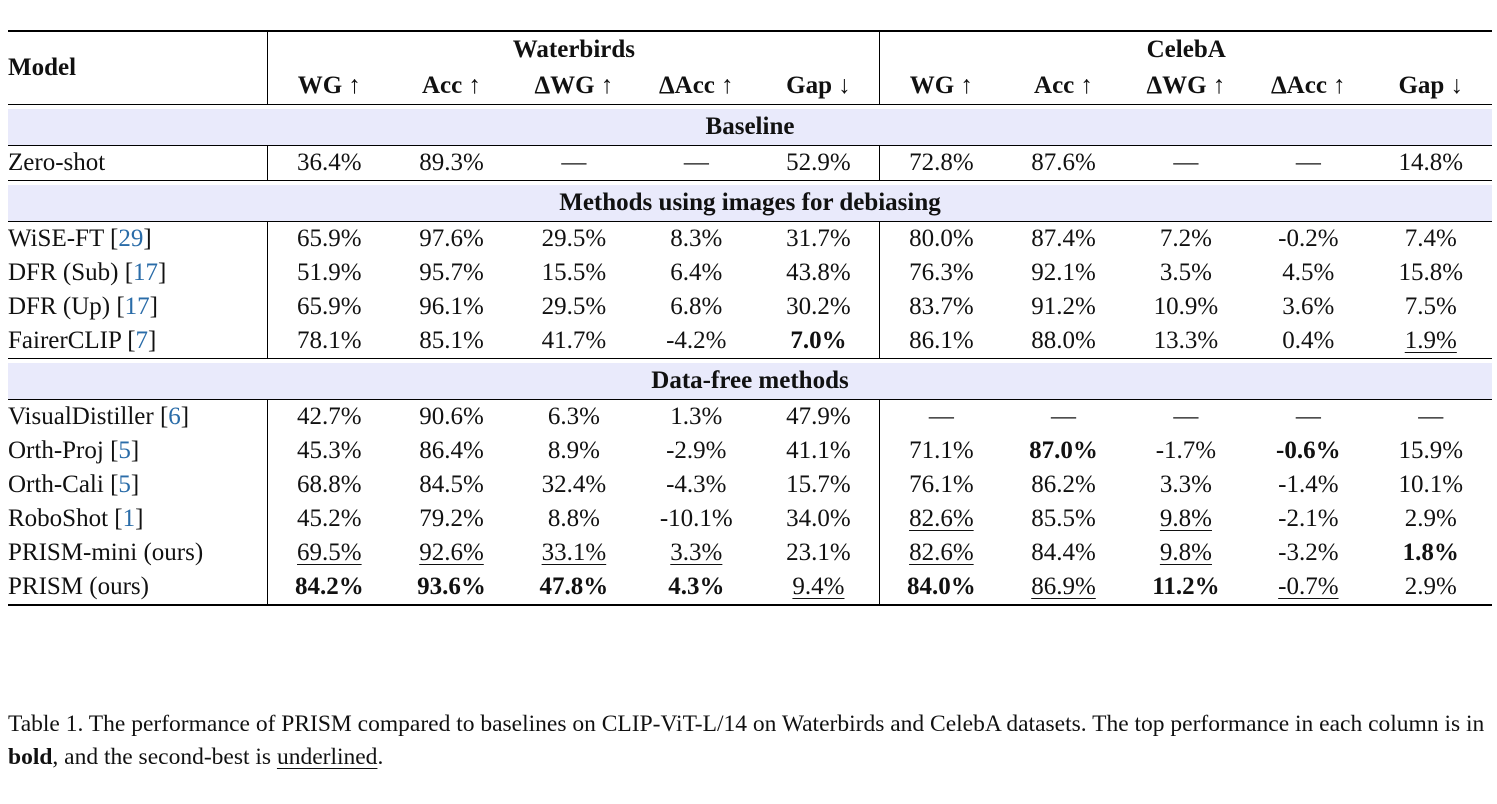  Describe the element at coordinates (1308, 85) in the screenshot. I see `metric-header: ΔAcc ↑` at that location.